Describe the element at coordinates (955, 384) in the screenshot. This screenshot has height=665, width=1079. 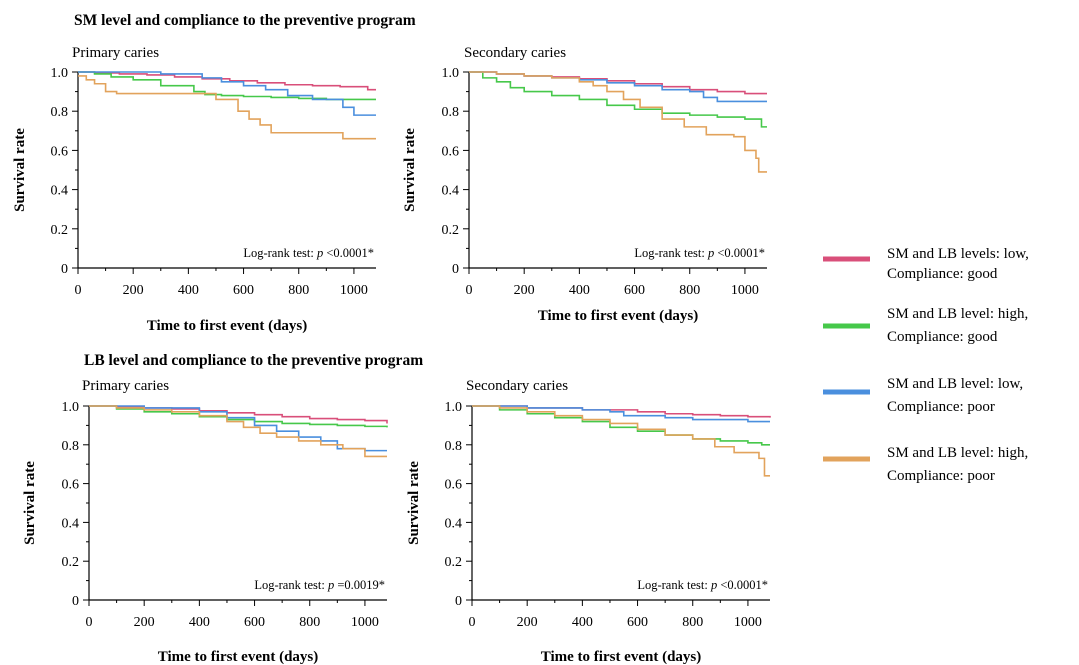
I see `legend-label-line1: SM and LB level: low,` at that location.